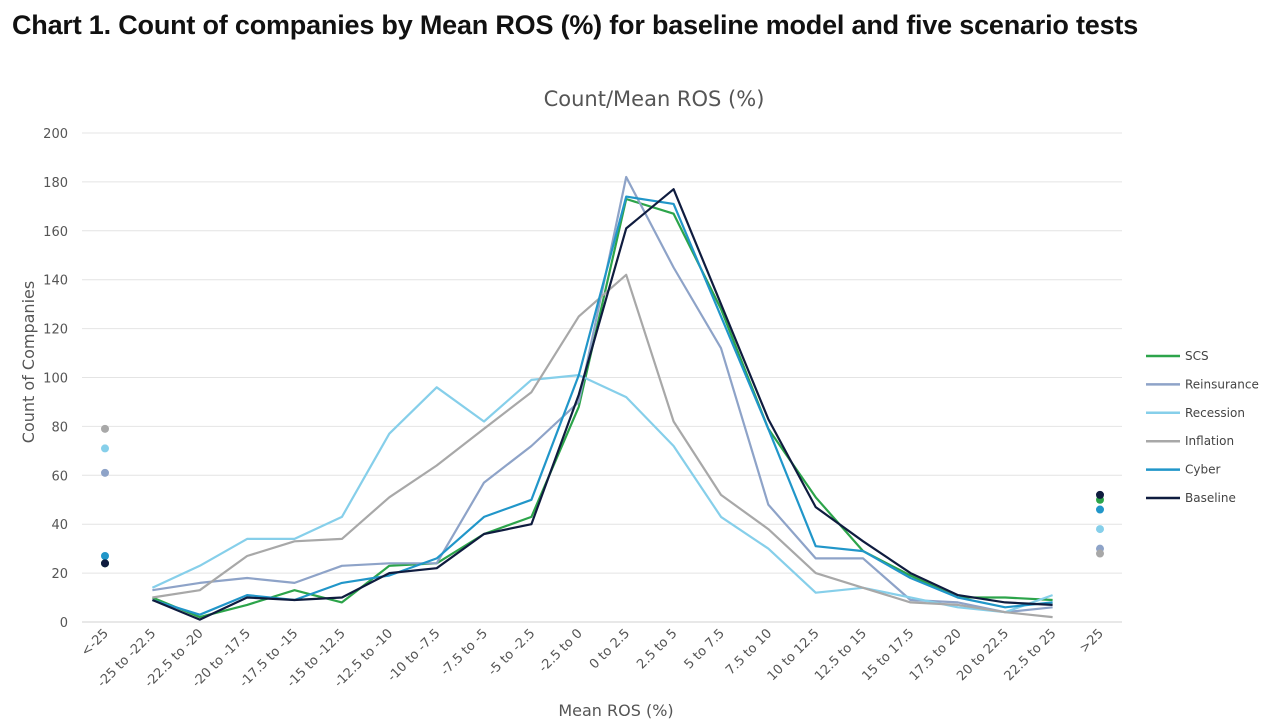 The height and width of the screenshot is (727, 1276). What do you see at coordinates (59, 525) in the screenshot?
I see `y-tick-label: 40` at bounding box center [59, 525].